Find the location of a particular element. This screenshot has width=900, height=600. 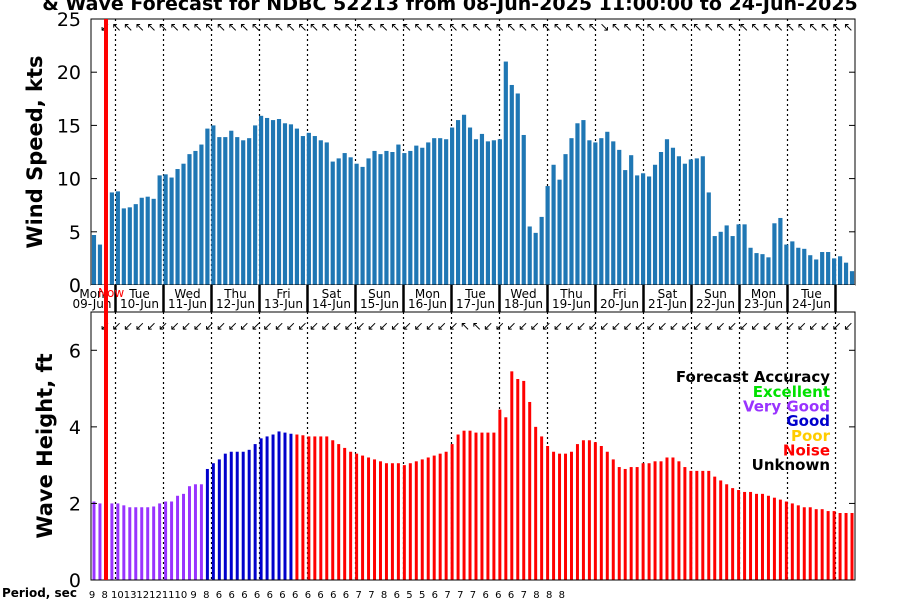

period-value: 5 is located at coordinates (409, 595).